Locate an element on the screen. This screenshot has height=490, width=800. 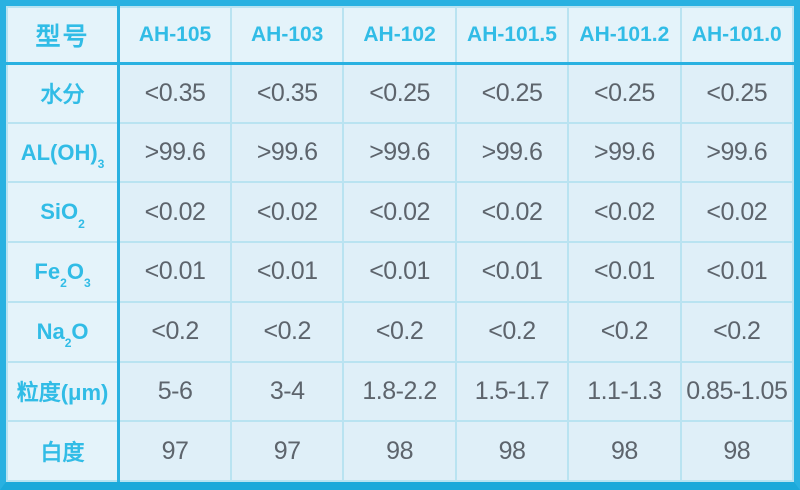
row-label: 白度 is located at coordinates (63, 451).